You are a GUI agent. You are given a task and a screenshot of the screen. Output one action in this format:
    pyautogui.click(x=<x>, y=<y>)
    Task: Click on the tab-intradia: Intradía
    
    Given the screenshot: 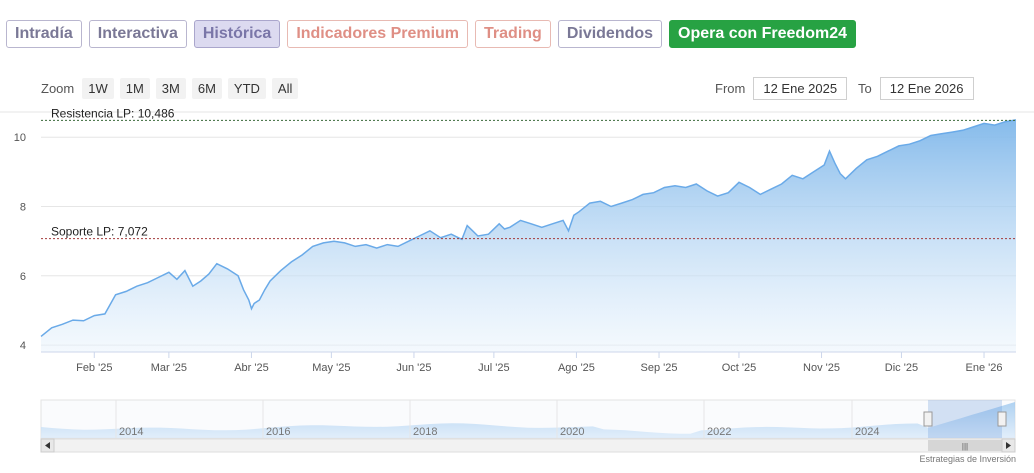 What is the action you would take?
    pyautogui.click(x=44, y=34)
    